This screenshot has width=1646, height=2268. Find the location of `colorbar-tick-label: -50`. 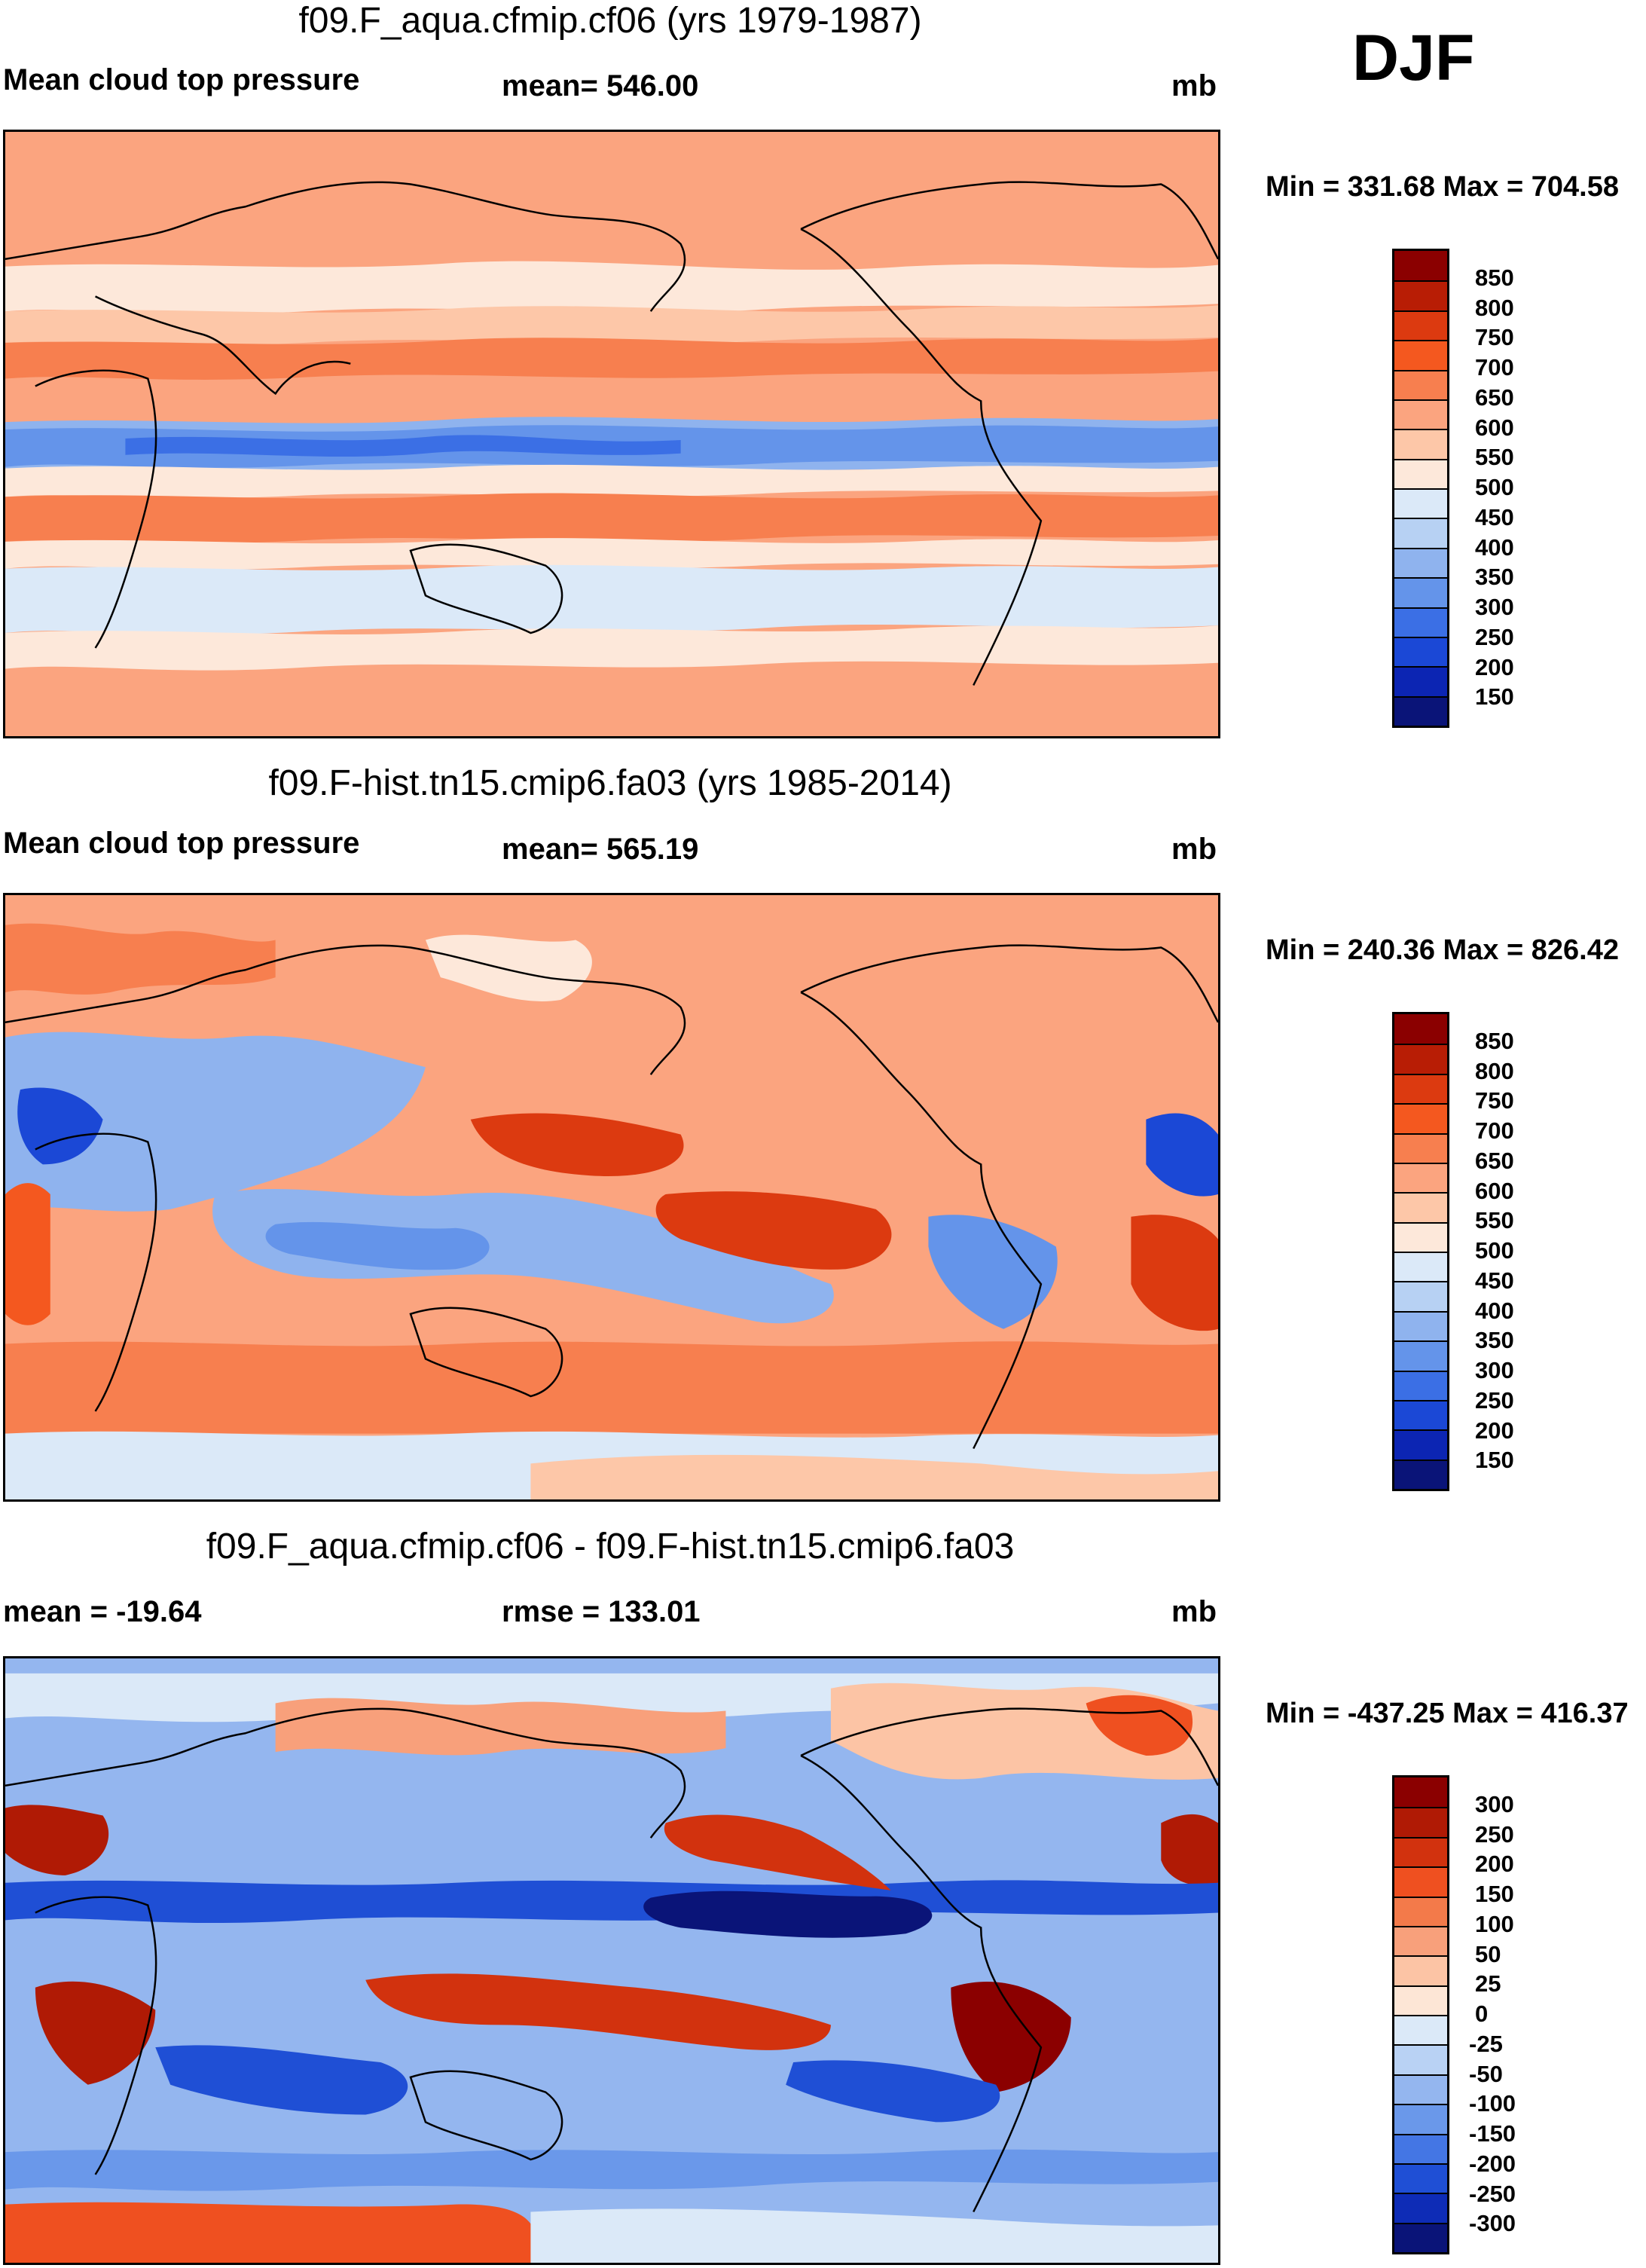

colorbar-tick-label: -50 is located at coordinates (1486, 2073).